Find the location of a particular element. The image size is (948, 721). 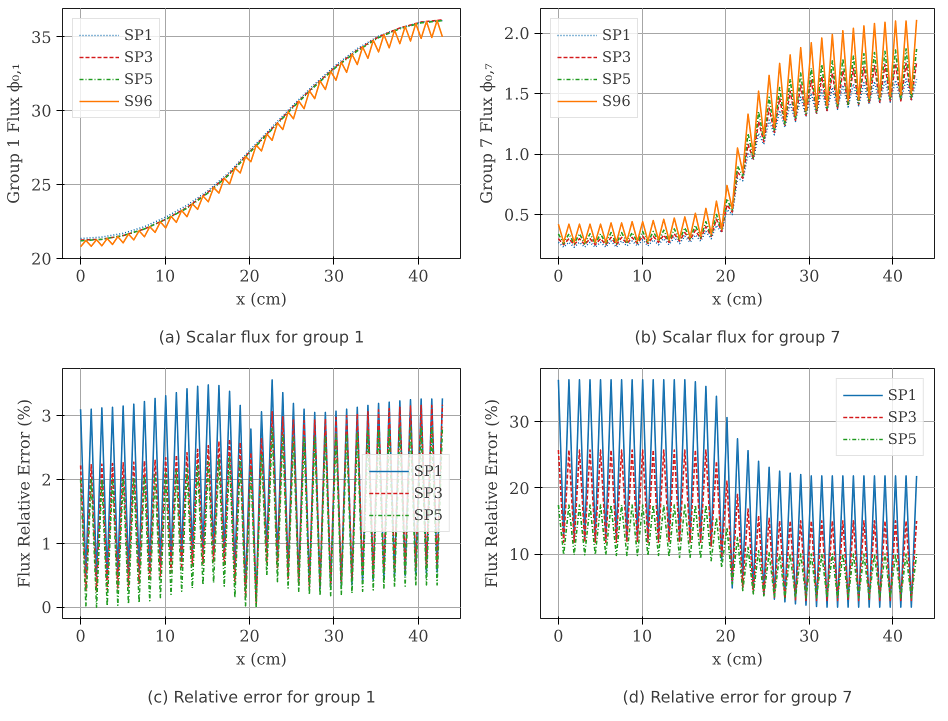

text: (d) Relative error for group 7 is located at coordinates (737, 697).